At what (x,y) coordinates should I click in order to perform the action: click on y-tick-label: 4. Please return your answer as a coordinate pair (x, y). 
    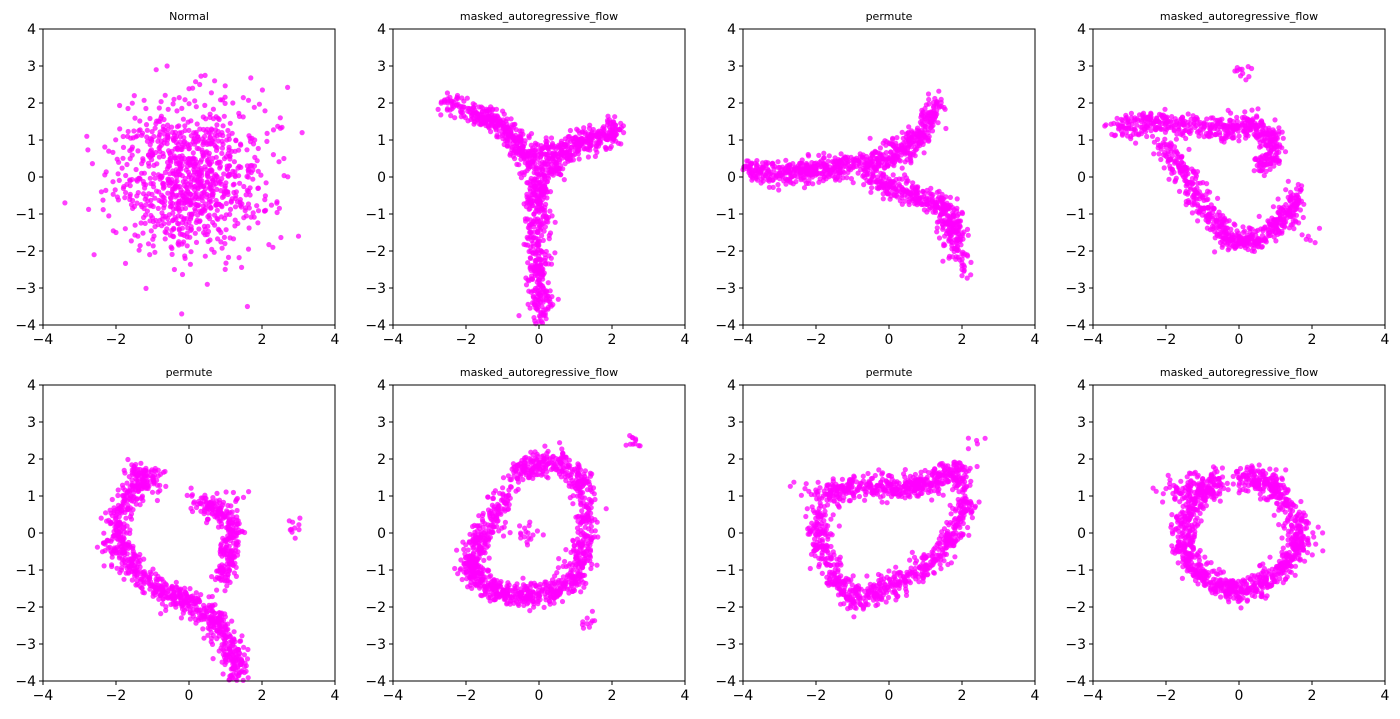
    Looking at the image, I should click on (1081, 30).